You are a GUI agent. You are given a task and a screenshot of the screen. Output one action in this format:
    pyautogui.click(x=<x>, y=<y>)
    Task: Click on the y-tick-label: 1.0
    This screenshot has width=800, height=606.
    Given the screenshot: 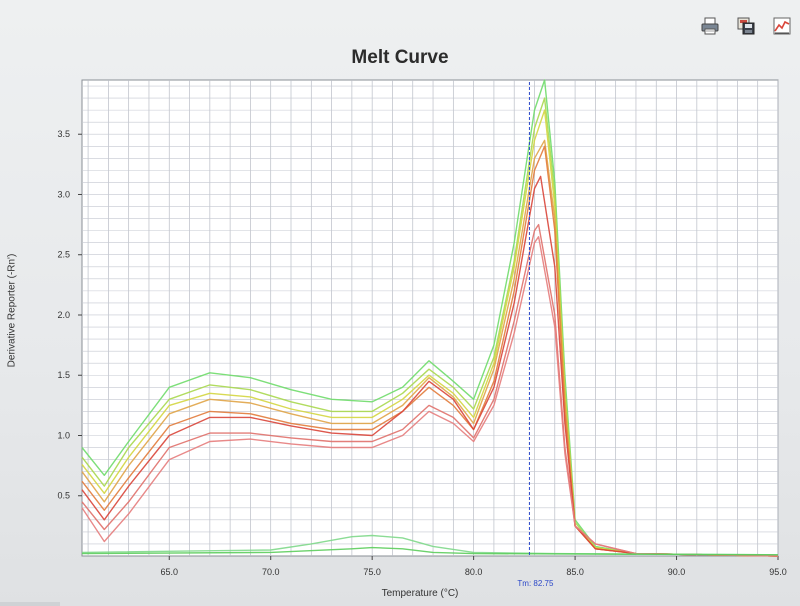 What is the action you would take?
    pyautogui.click(x=63, y=435)
    